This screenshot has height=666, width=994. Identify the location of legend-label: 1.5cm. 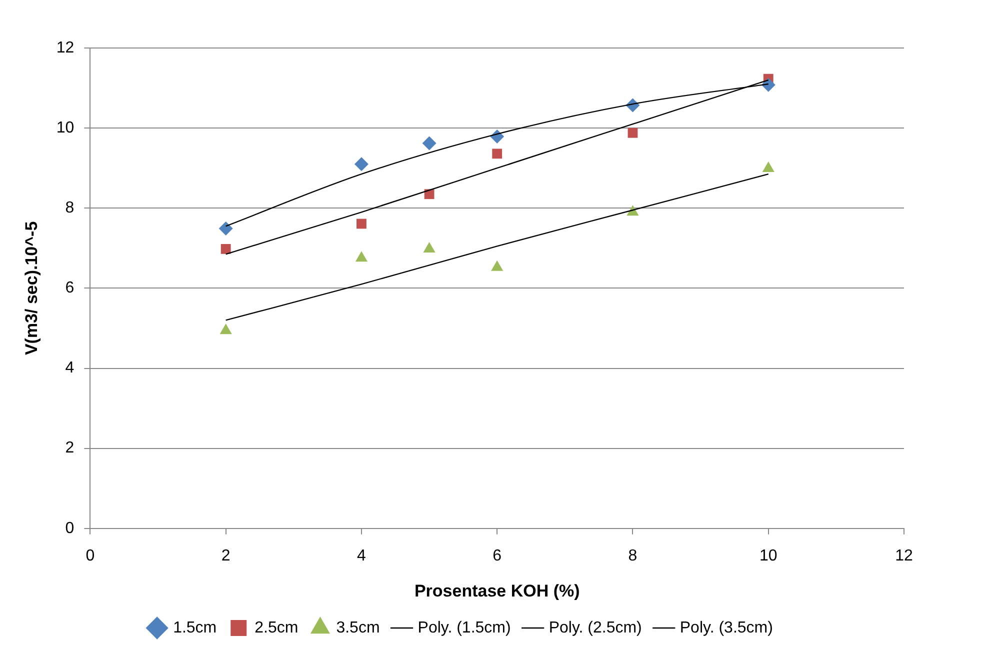
(195, 627).